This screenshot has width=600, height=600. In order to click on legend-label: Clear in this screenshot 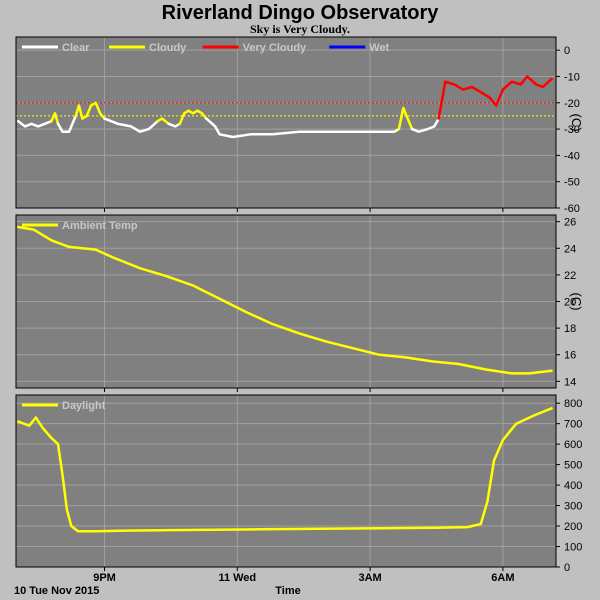, I will do `click(76, 48)`.